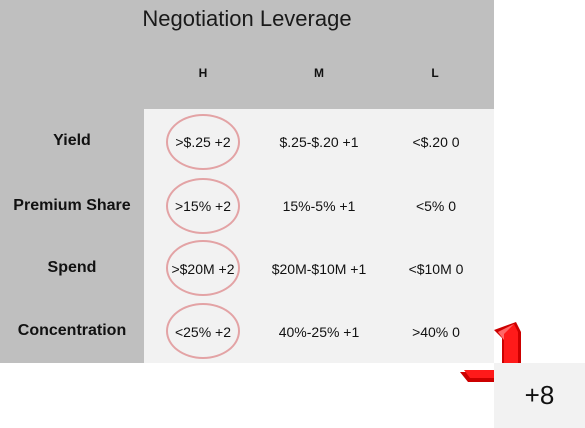 The image size is (585, 428). I want to click on cell-concentration-m: 40%-25% +1, so click(319, 332).